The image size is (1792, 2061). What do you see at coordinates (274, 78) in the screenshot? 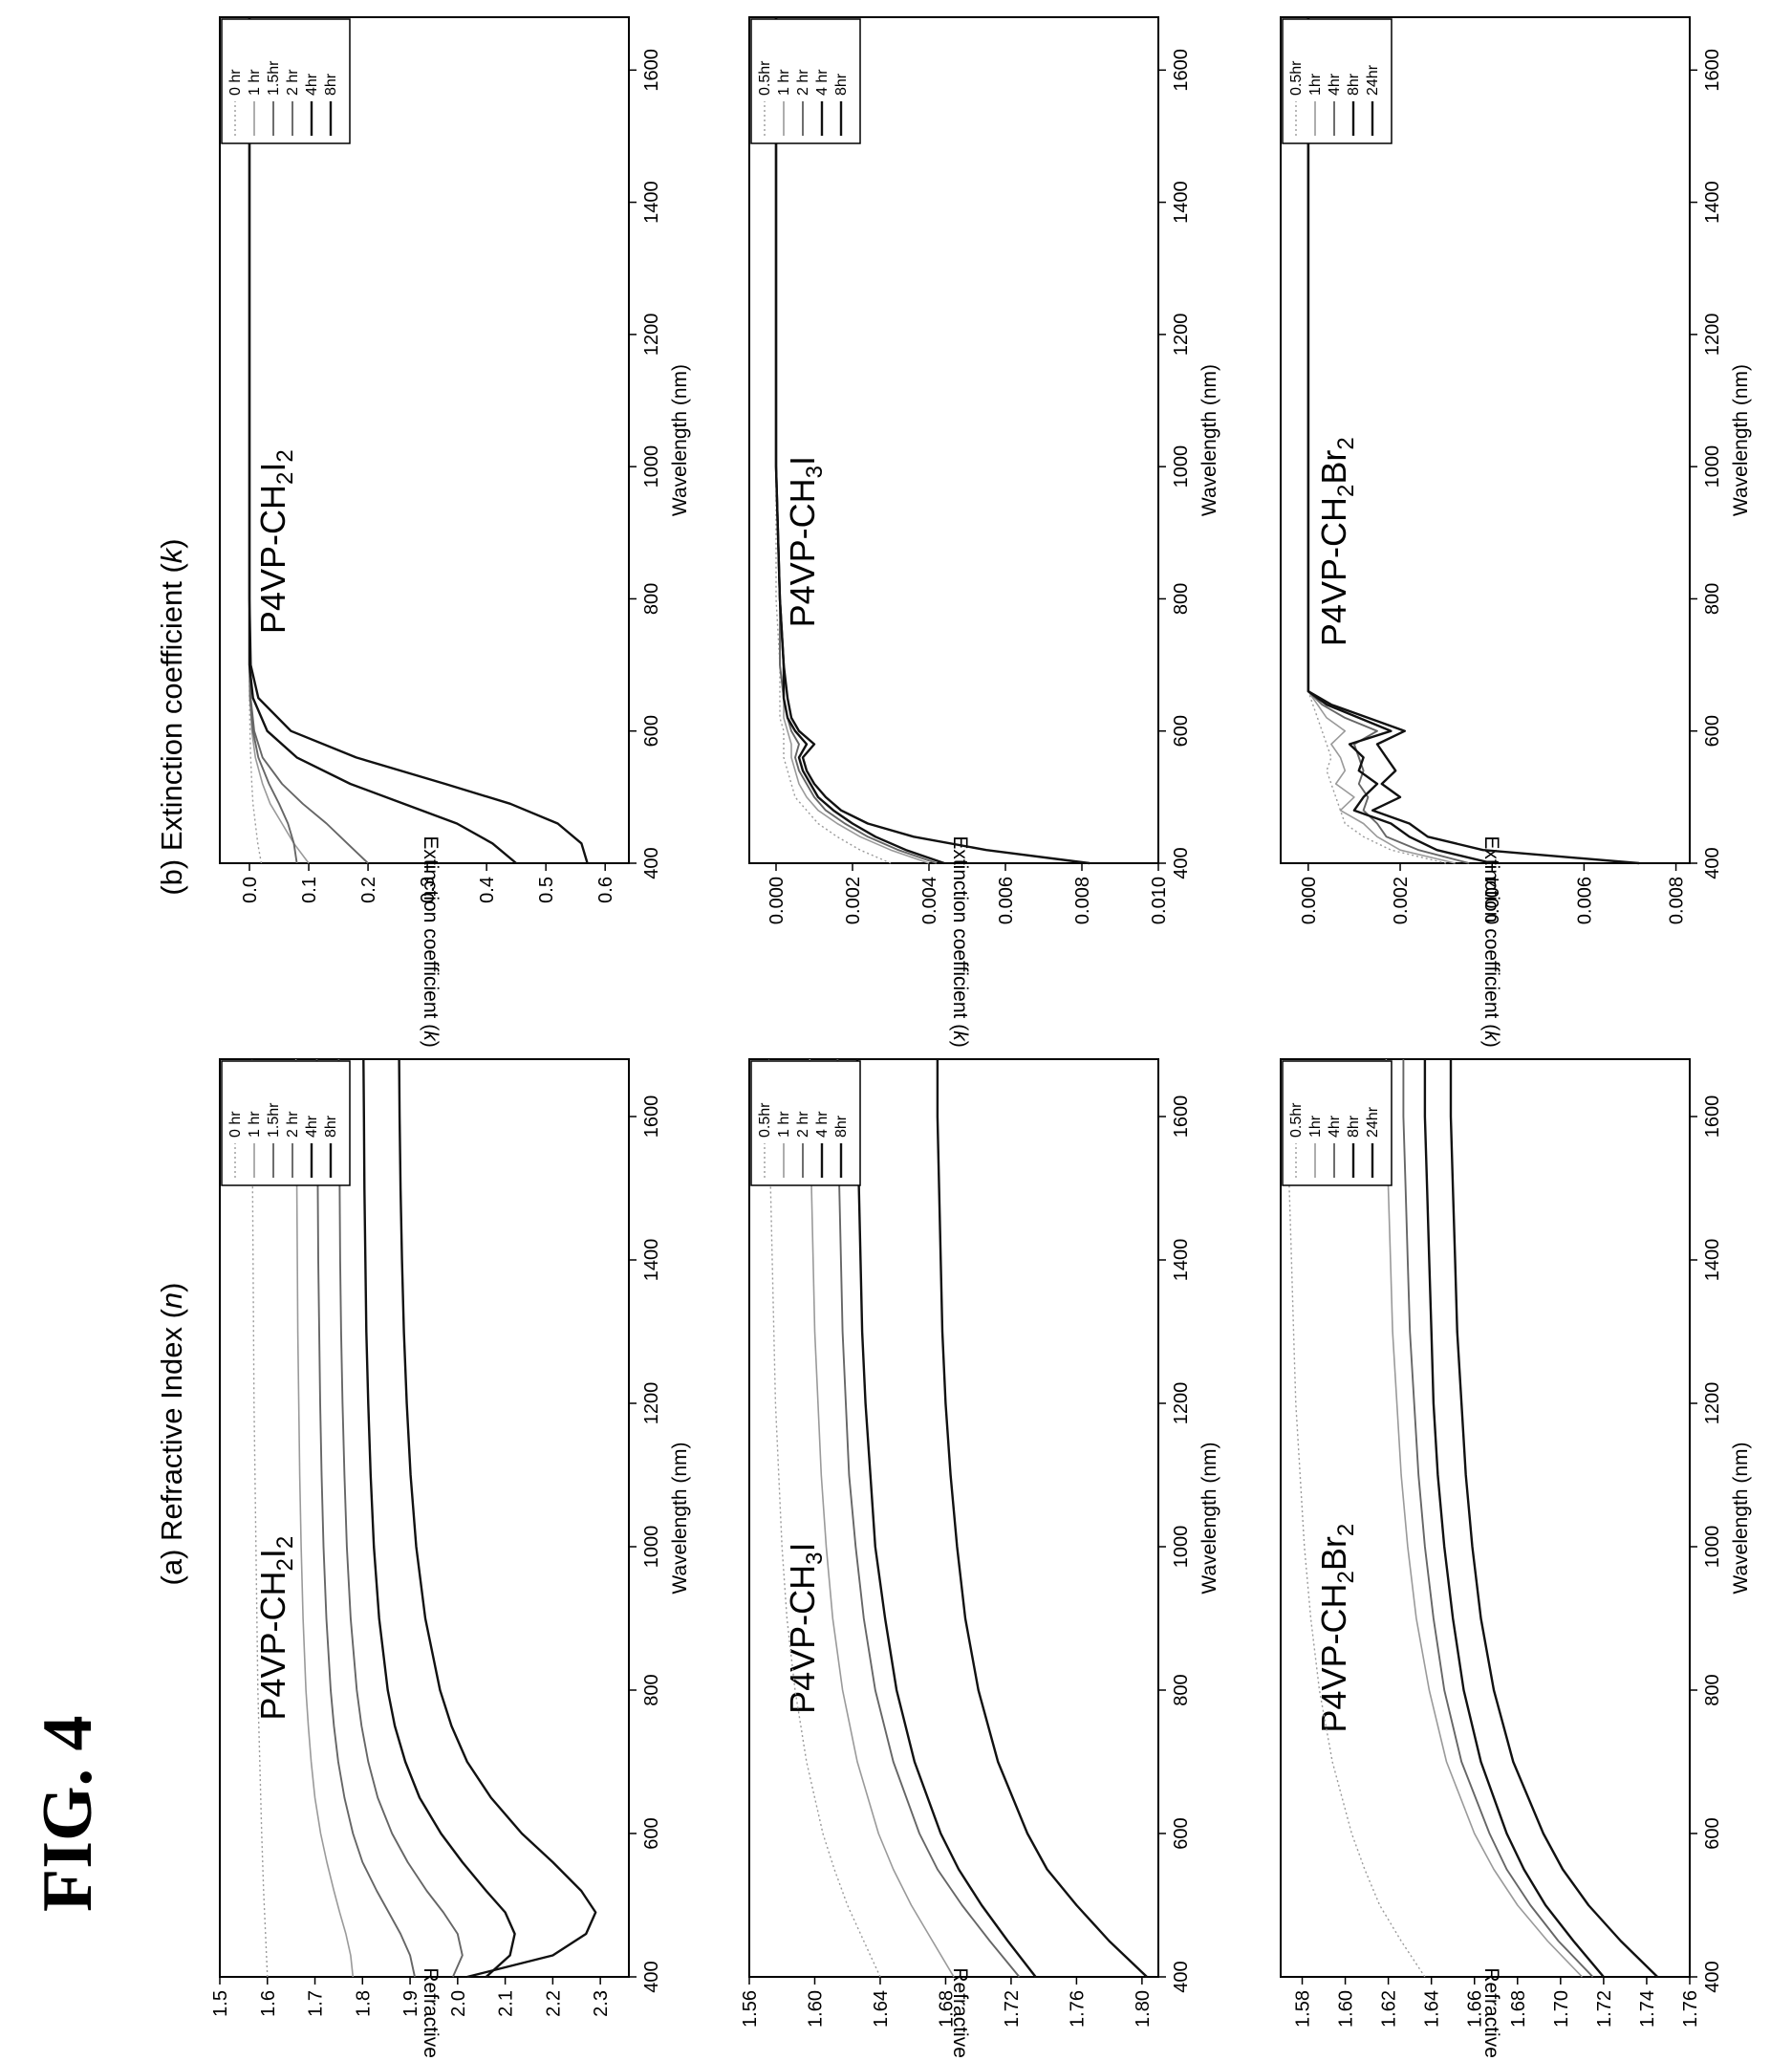
I see `legend-label: 1.5hr` at bounding box center [274, 78].